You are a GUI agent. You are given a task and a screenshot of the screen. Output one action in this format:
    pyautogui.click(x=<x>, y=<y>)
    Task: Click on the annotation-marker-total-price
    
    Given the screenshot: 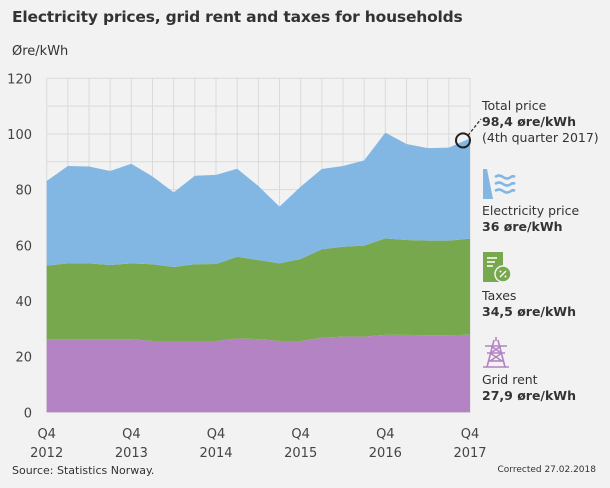 What is the action you would take?
    pyautogui.click(x=463, y=140)
    